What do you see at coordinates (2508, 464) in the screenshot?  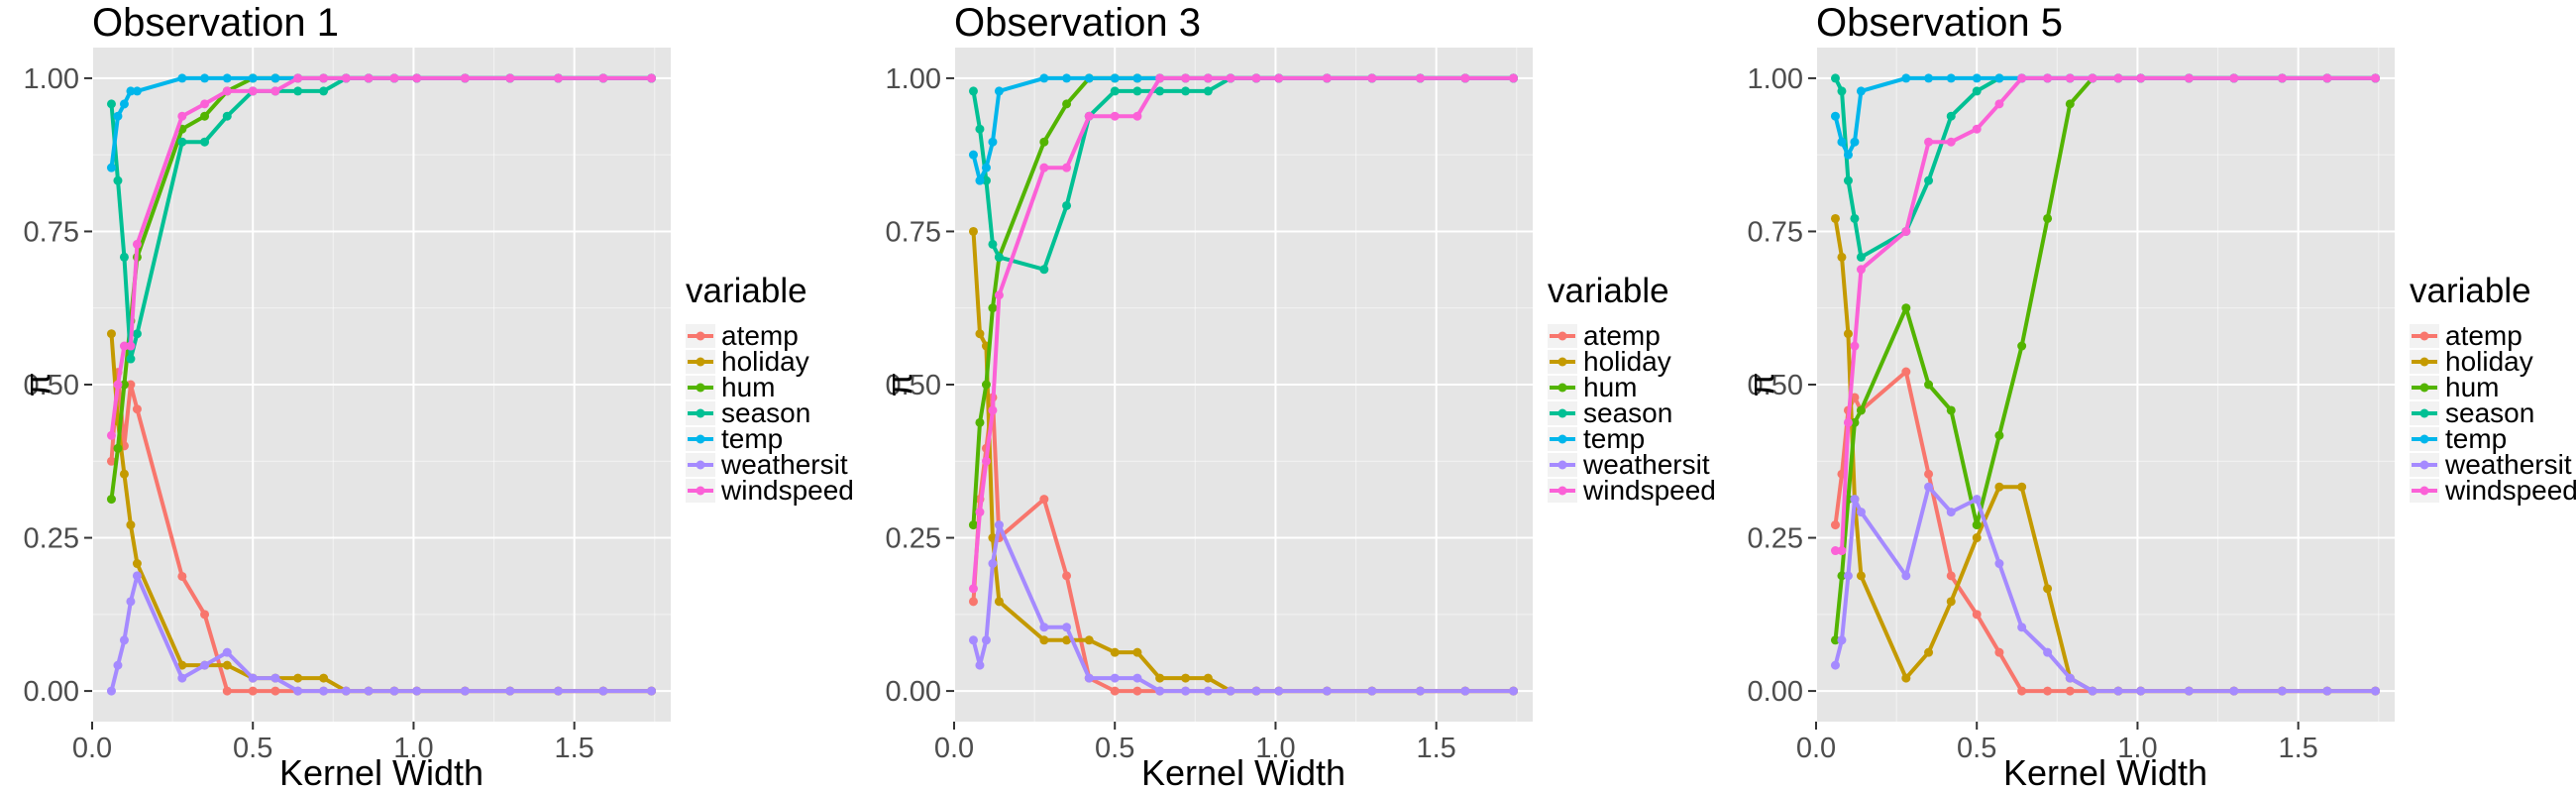 I see `legend-label: weathersit` at bounding box center [2508, 464].